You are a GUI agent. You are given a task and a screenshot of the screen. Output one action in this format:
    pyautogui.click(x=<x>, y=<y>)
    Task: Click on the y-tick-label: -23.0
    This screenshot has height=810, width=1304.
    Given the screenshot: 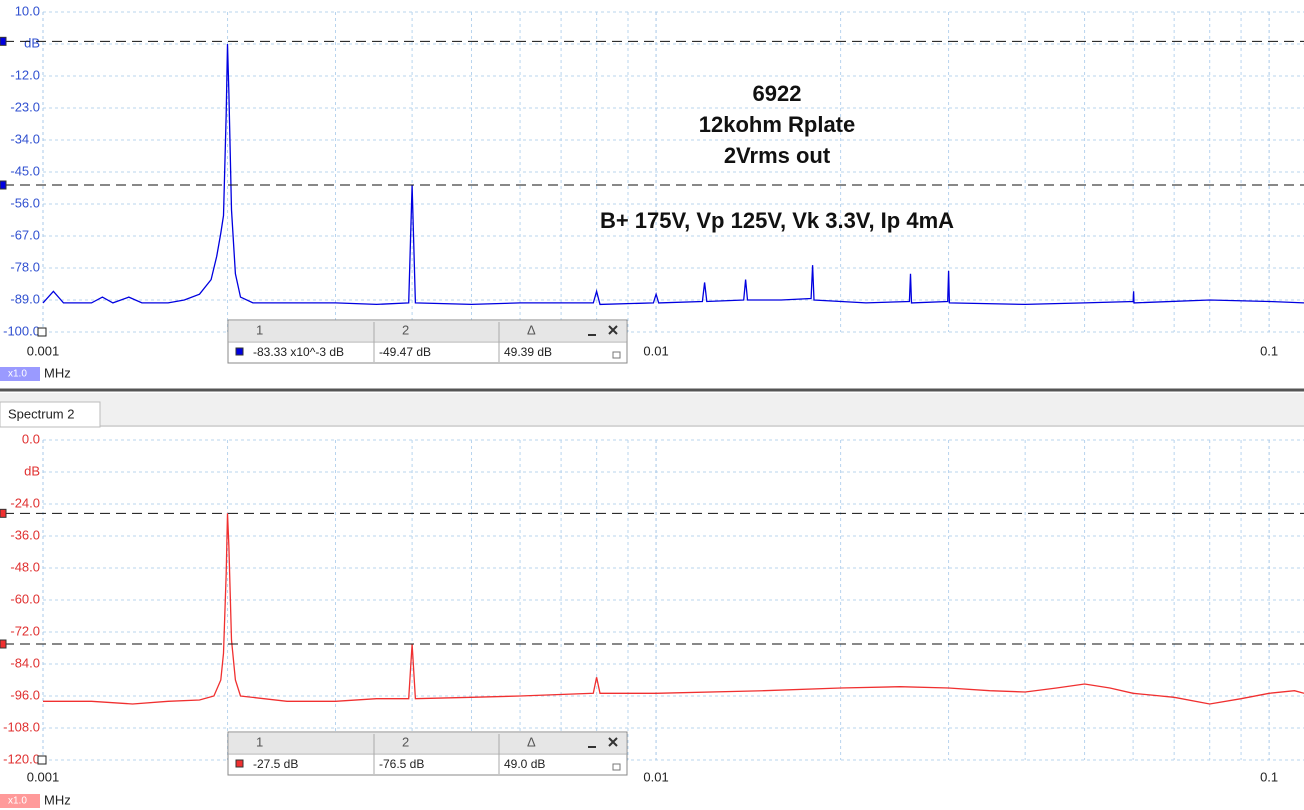 What is the action you would take?
    pyautogui.click(x=25, y=106)
    